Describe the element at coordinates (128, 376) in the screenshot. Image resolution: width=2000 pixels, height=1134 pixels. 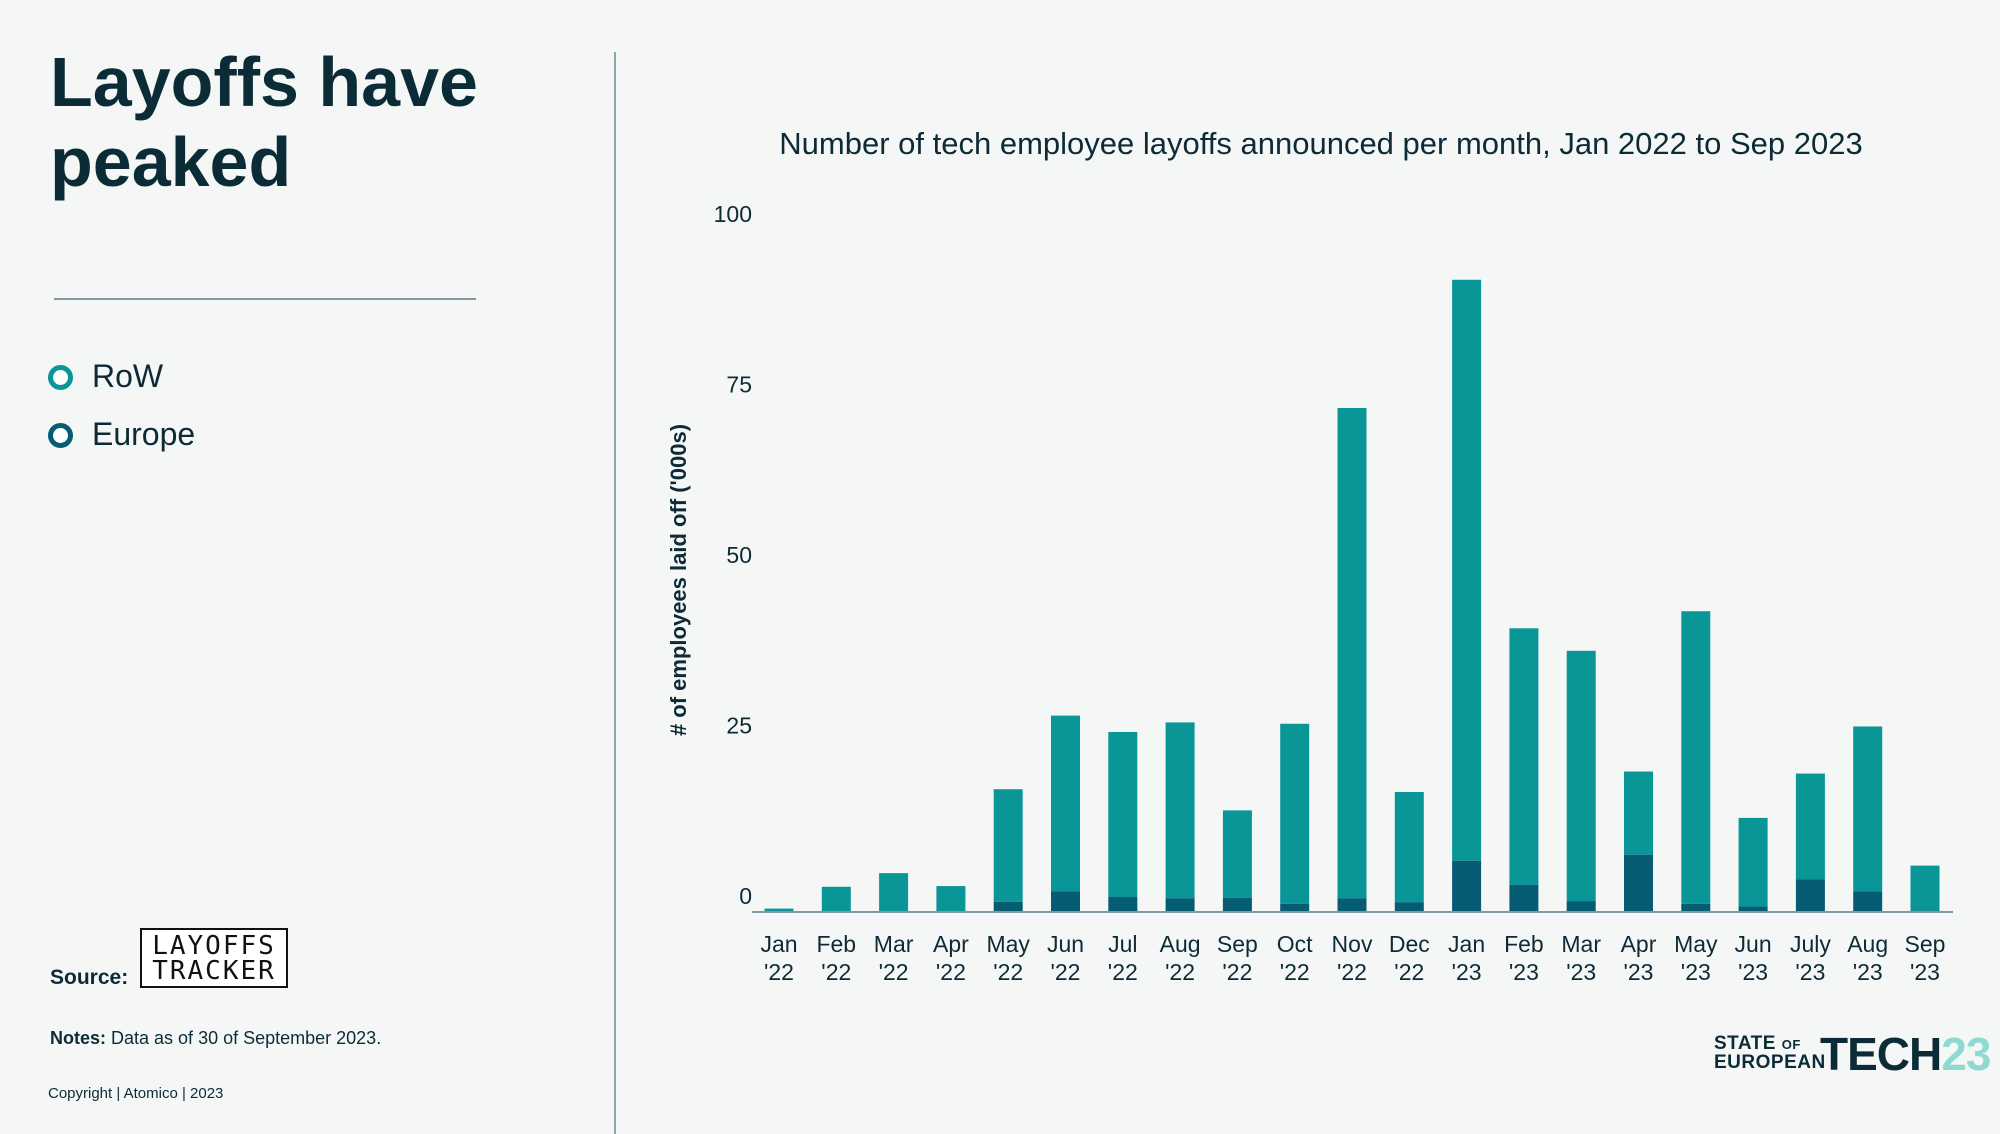
I see `legend-row-label: RoW` at that location.